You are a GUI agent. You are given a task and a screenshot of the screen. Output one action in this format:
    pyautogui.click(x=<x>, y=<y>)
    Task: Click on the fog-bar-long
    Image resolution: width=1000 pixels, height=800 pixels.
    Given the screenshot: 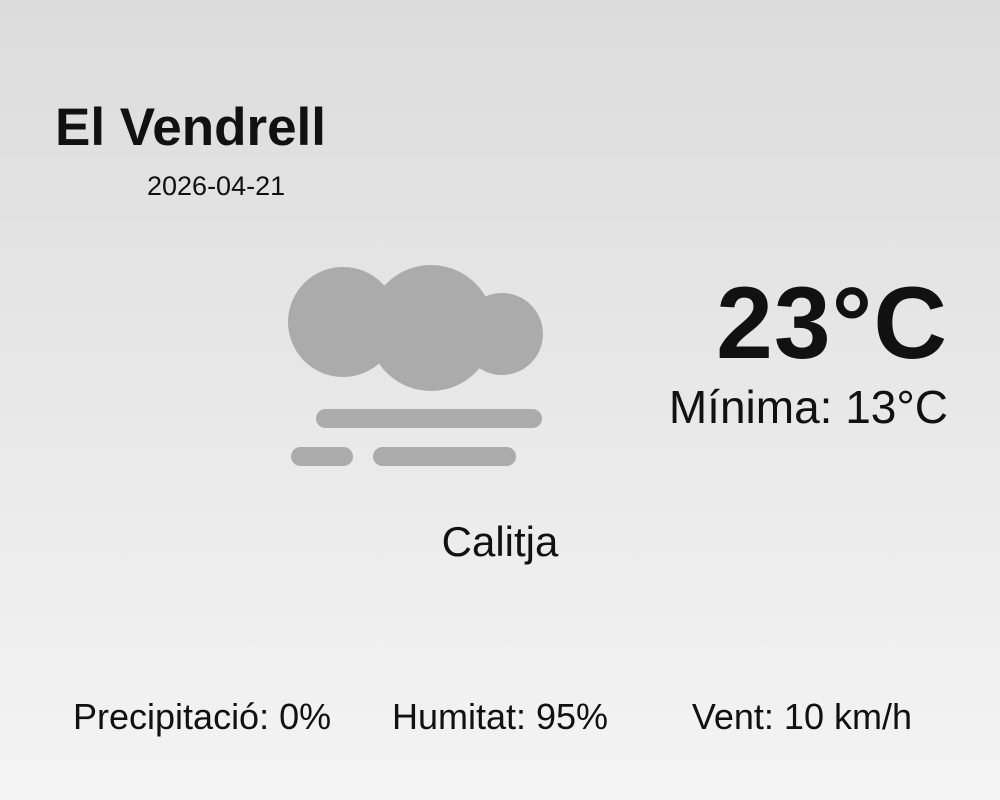 What is the action you would take?
    pyautogui.click(x=429, y=418)
    